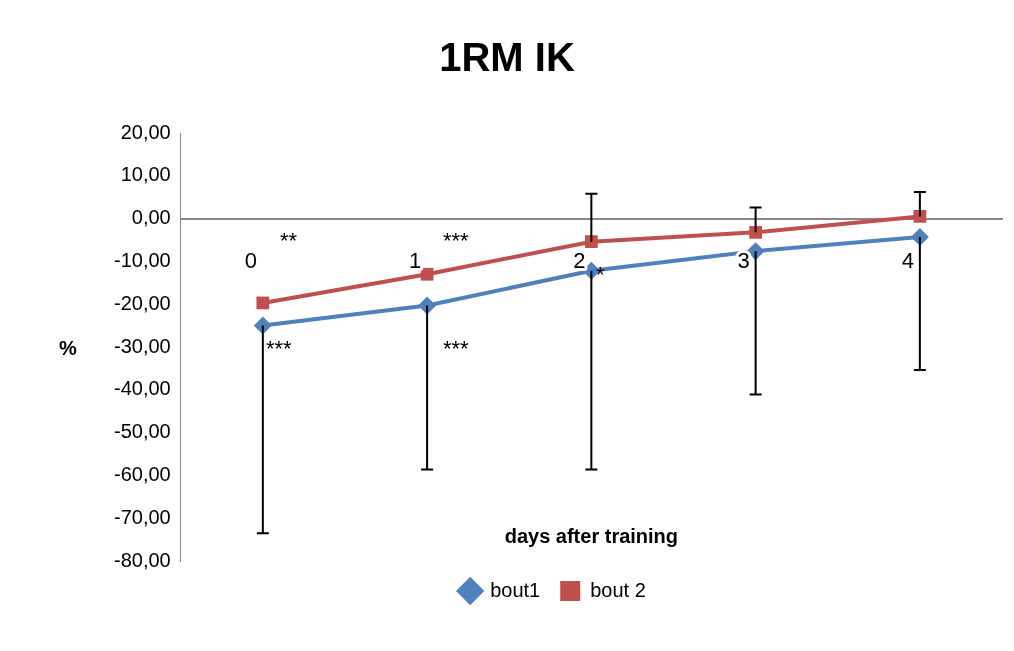 Image resolution: width=1014 pixels, height=651 pixels. Describe the element at coordinates (579, 260) in the screenshot. I see `x-tick-label: 2` at that location.